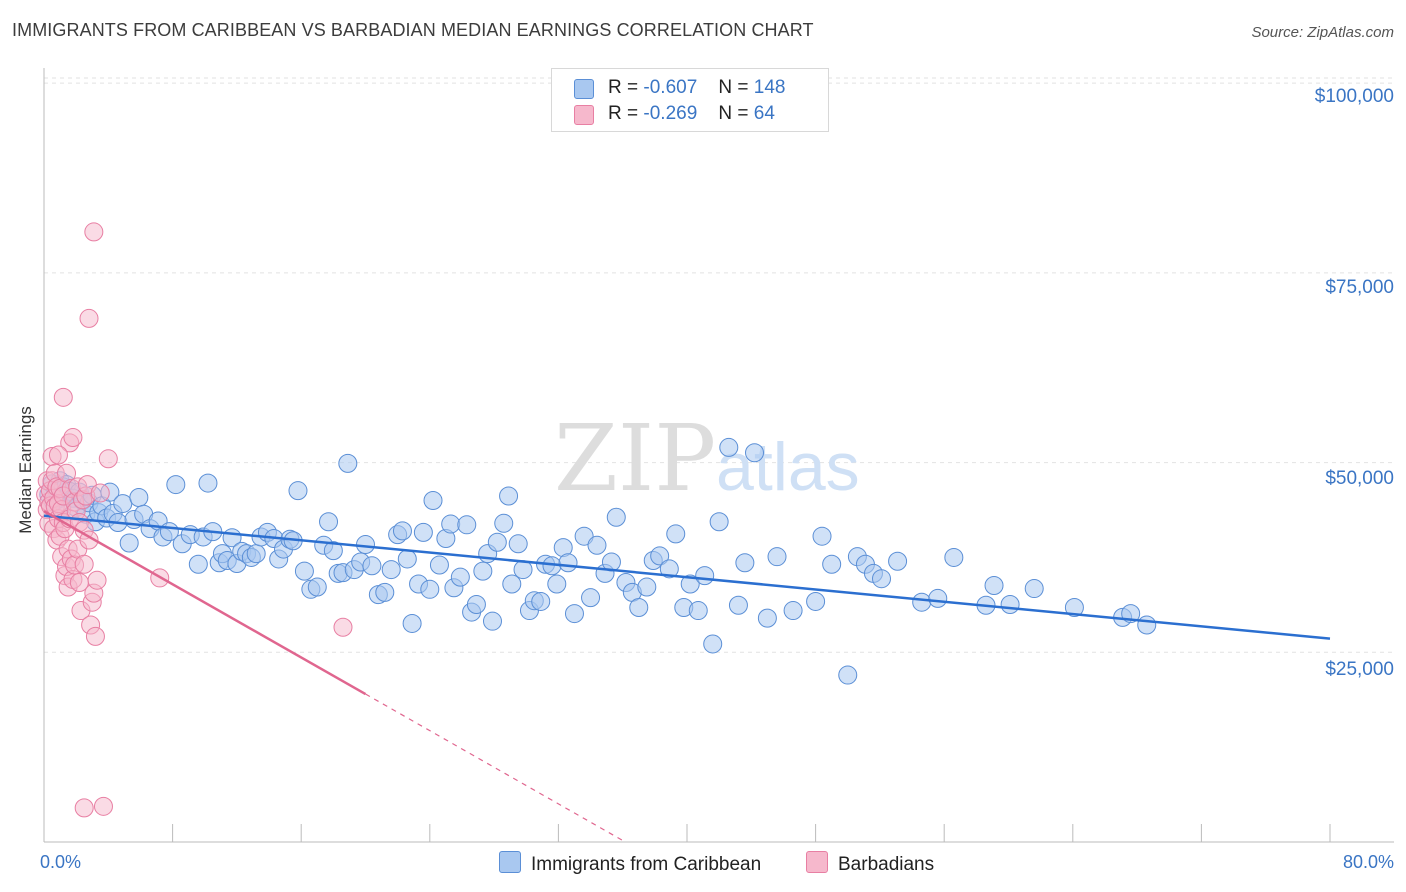 This screenshot has width=1406, height=892. I want to click on legend-label-barbadians: Barbadians, so click(886, 864).